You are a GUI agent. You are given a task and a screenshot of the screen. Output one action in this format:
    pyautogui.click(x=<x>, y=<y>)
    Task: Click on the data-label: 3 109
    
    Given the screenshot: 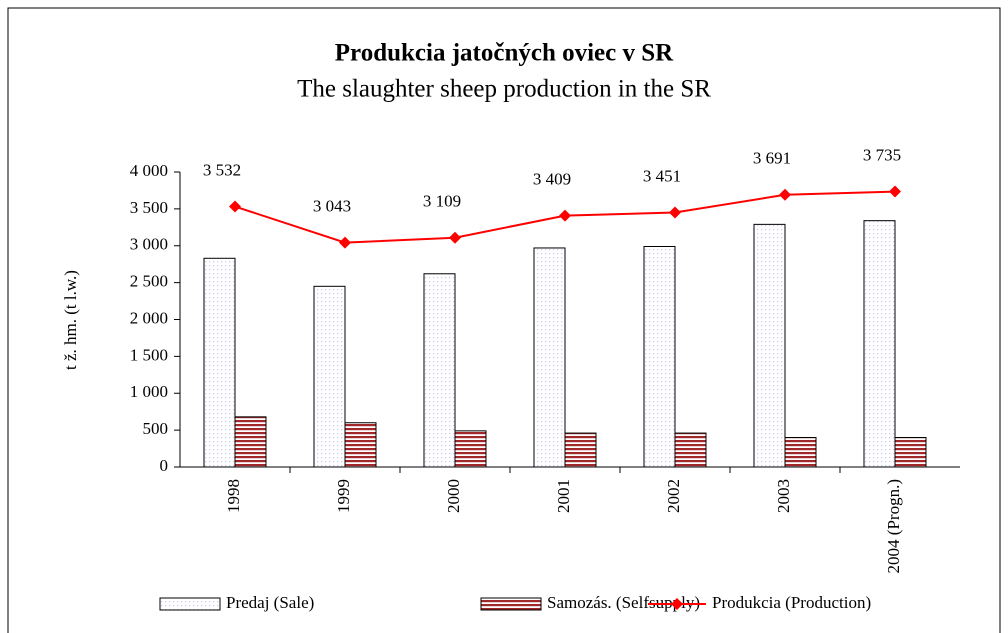 What is the action you would take?
    pyautogui.click(x=442, y=201)
    